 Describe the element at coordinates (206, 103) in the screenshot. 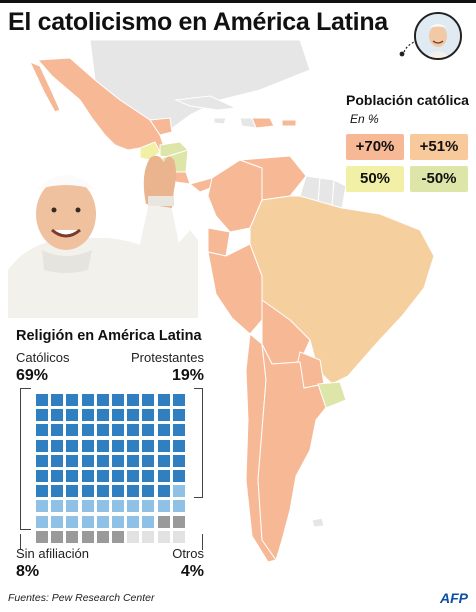

I see `region-cuba` at that location.